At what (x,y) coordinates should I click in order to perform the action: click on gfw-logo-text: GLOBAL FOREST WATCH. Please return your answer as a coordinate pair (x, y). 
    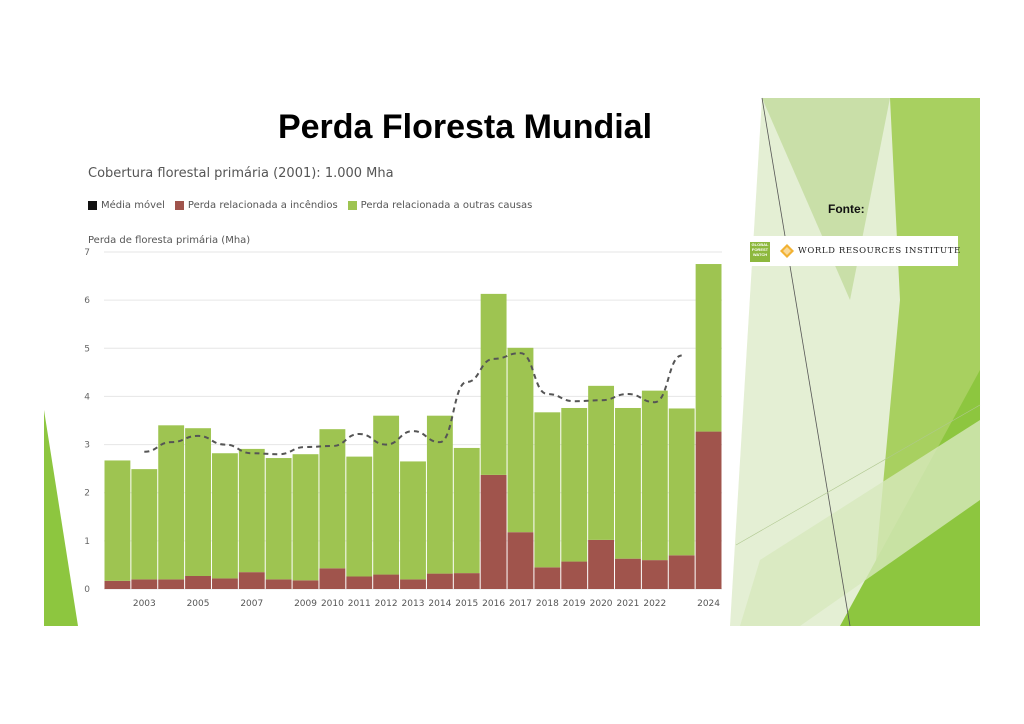
    Looking at the image, I should click on (760, 249).